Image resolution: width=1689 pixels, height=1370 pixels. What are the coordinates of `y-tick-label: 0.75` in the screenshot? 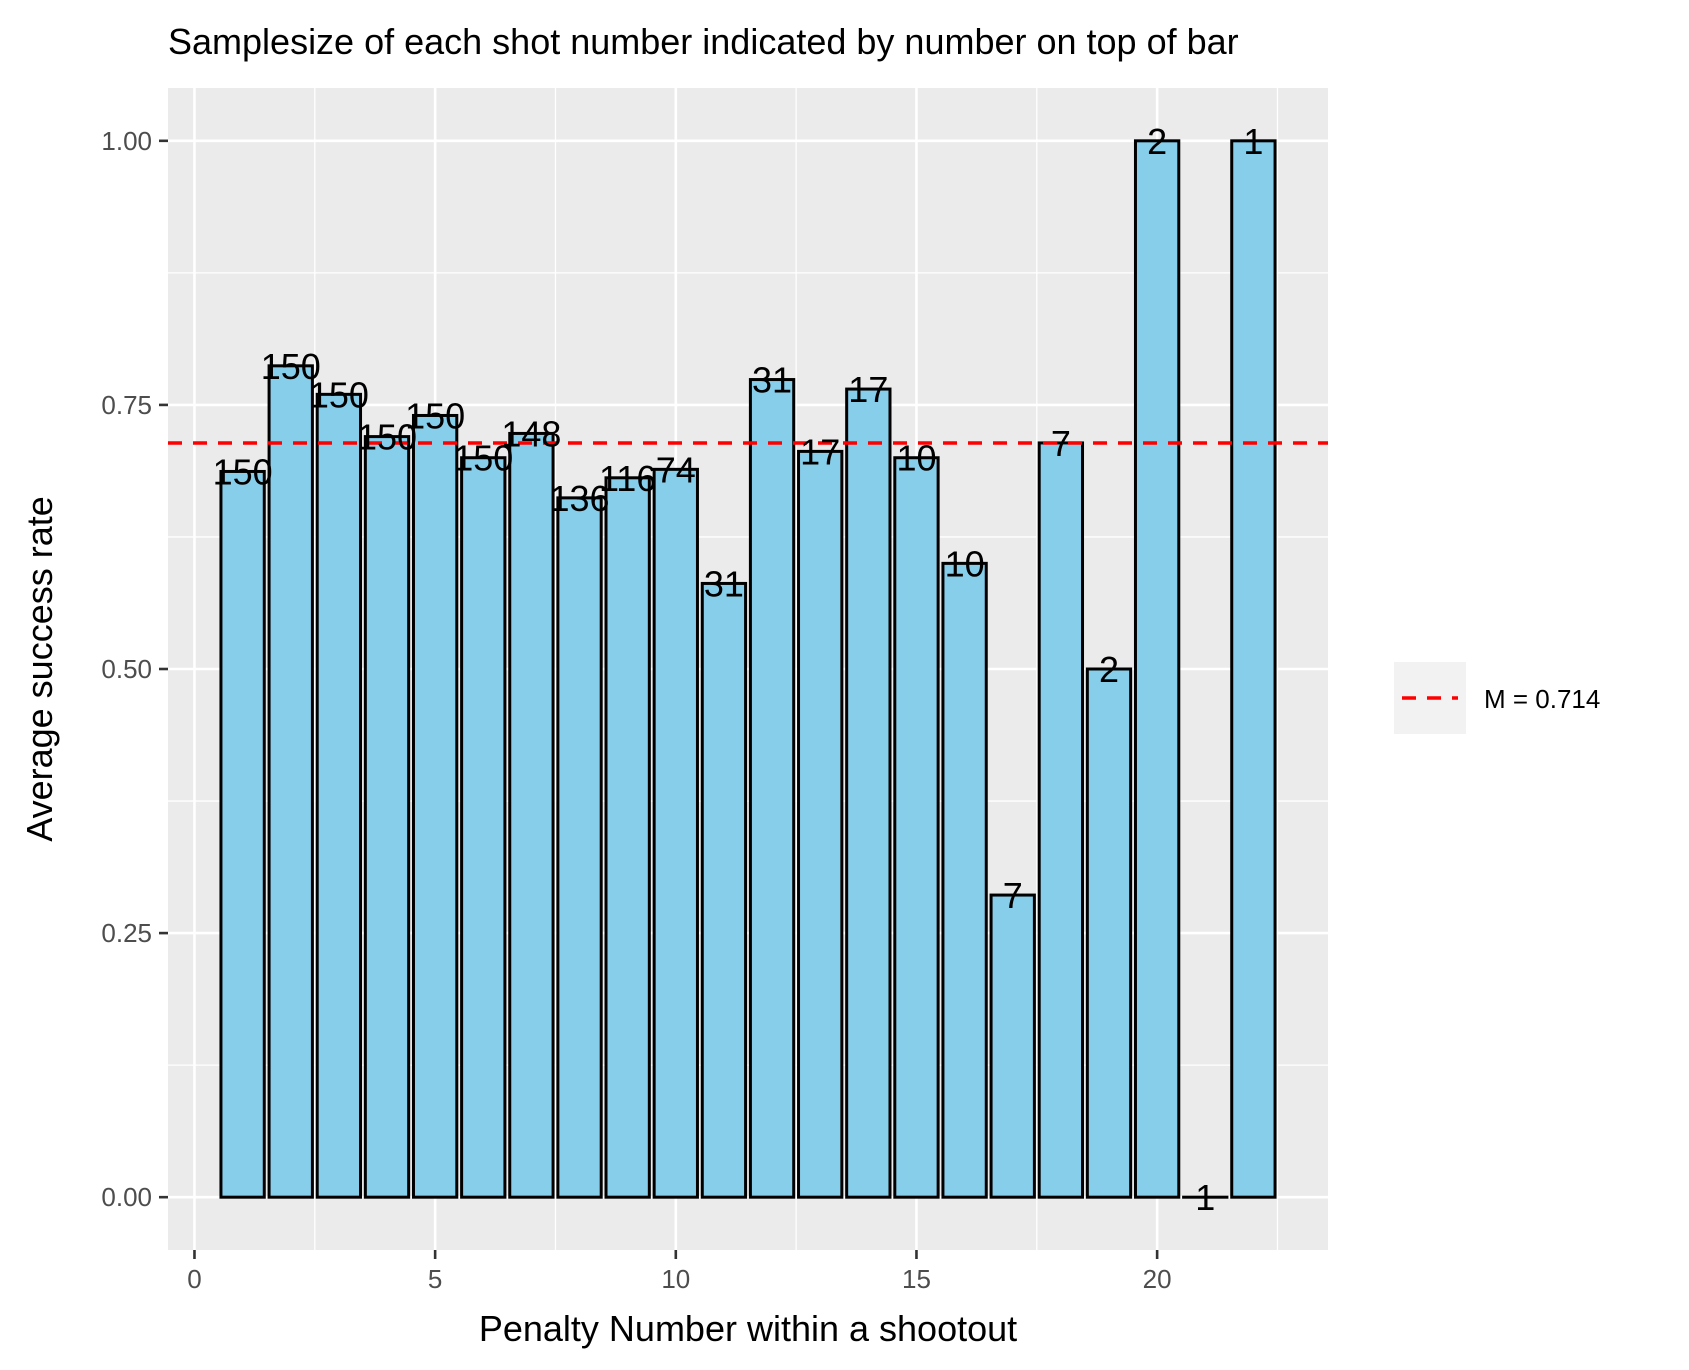 It's located at (126, 405).